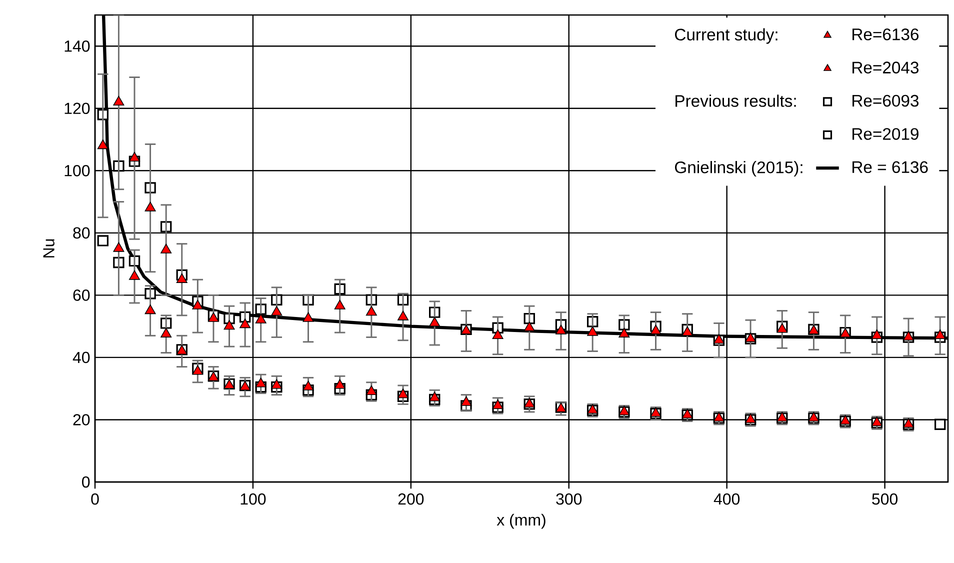 This screenshot has width=954, height=563. Describe the element at coordinates (890, 167) in the screenshot. I see `legend-label: Re = 6136` at that location.